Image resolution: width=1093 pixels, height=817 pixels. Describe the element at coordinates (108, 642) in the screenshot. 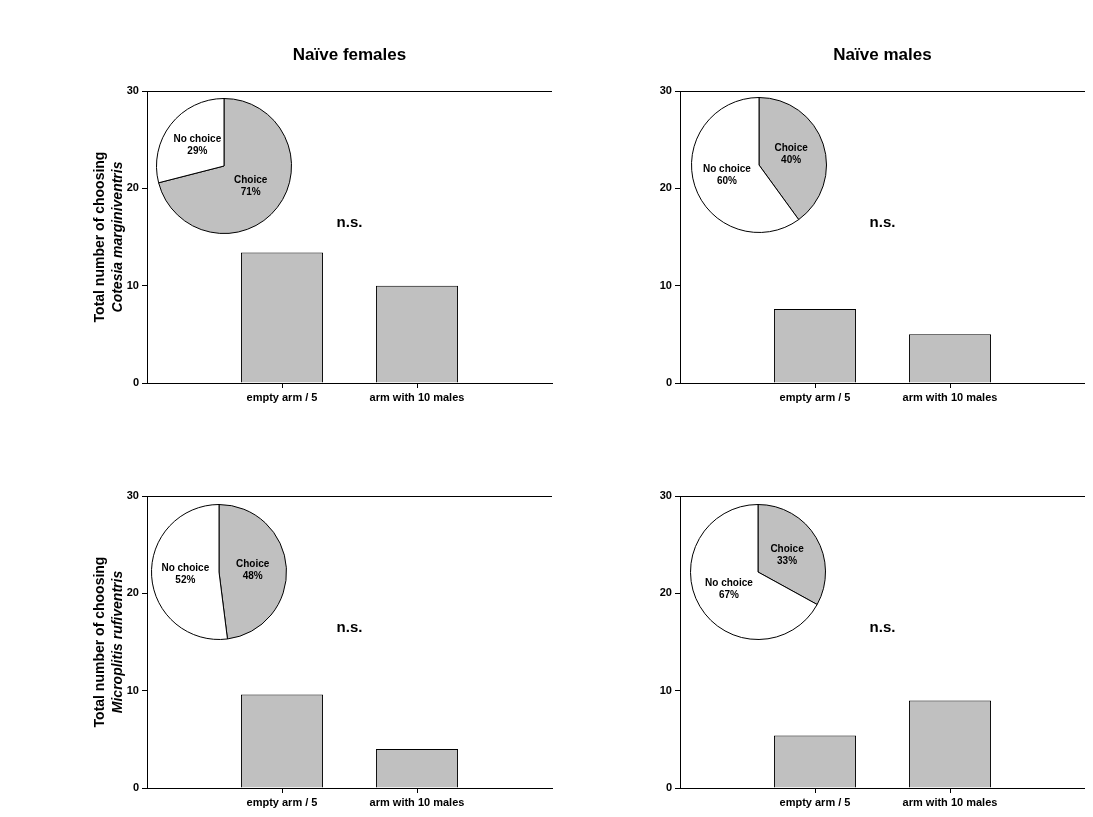

I see `y-axis-title: Total number of choosing Microplitis rufiventris` at that location.